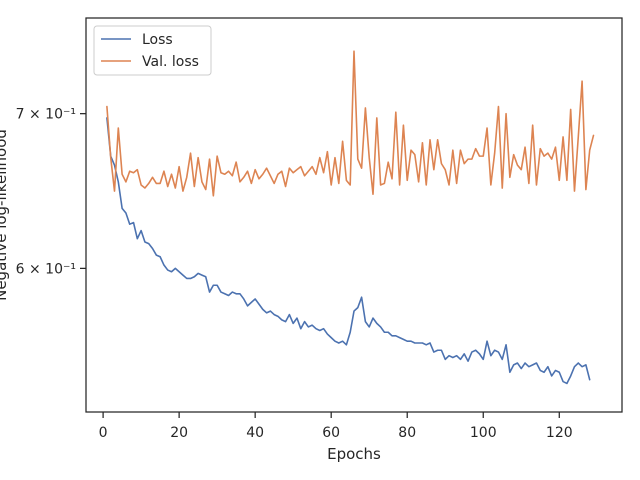 The width and height of the screenshot is (640, 480). I want to click on x-tick-label: 40, so click(255, 433).